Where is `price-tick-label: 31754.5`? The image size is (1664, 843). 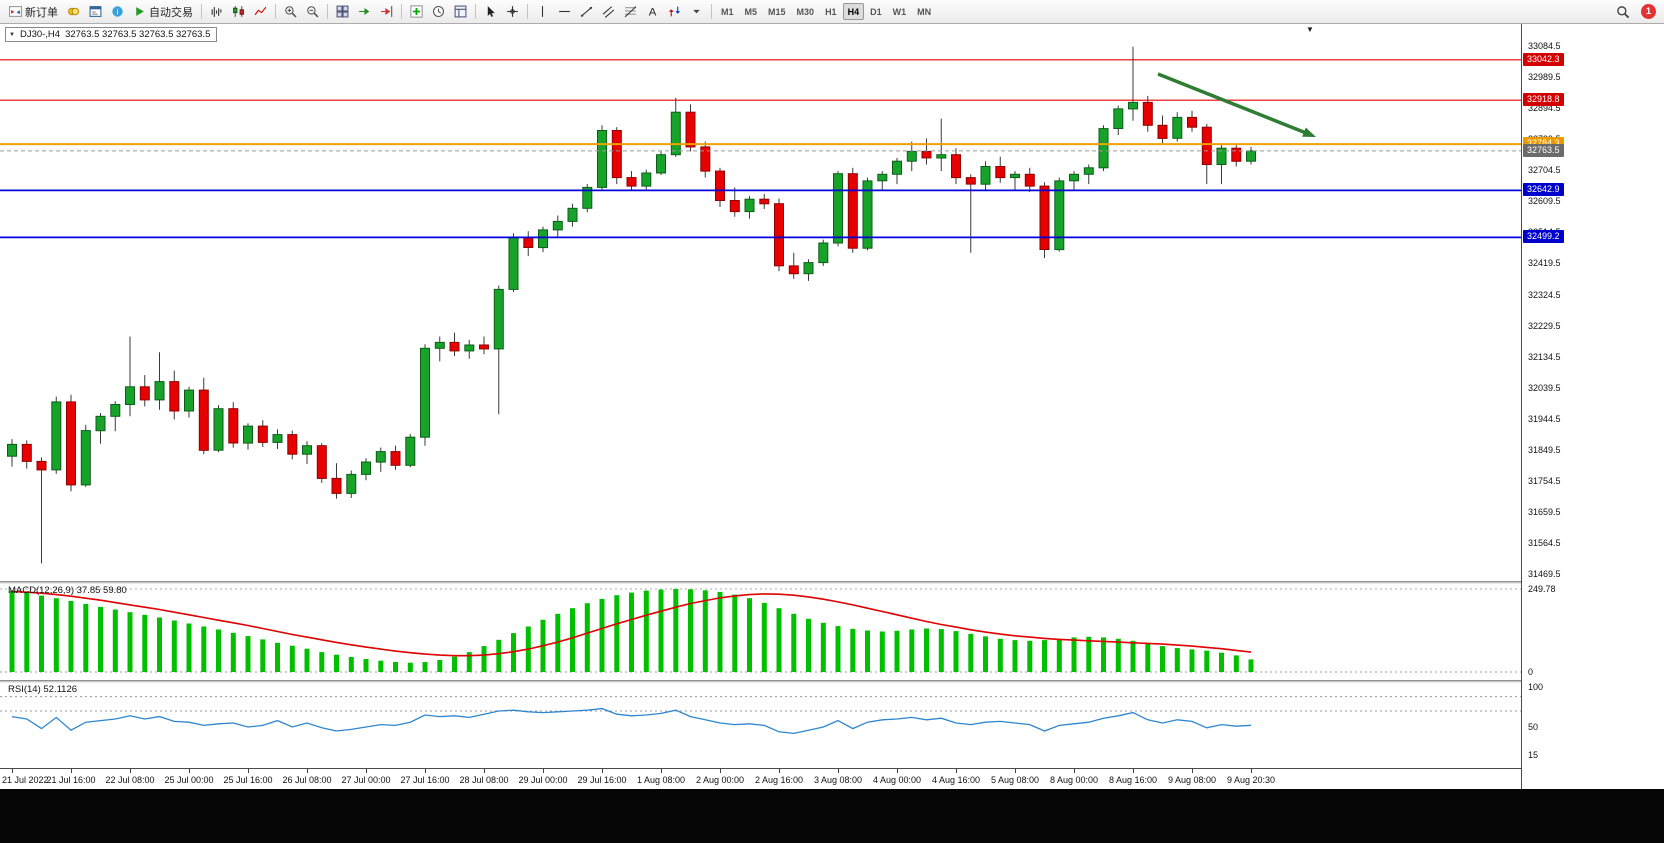 price-tick-label: 31754.5 is located at coordinates (1544, 480).